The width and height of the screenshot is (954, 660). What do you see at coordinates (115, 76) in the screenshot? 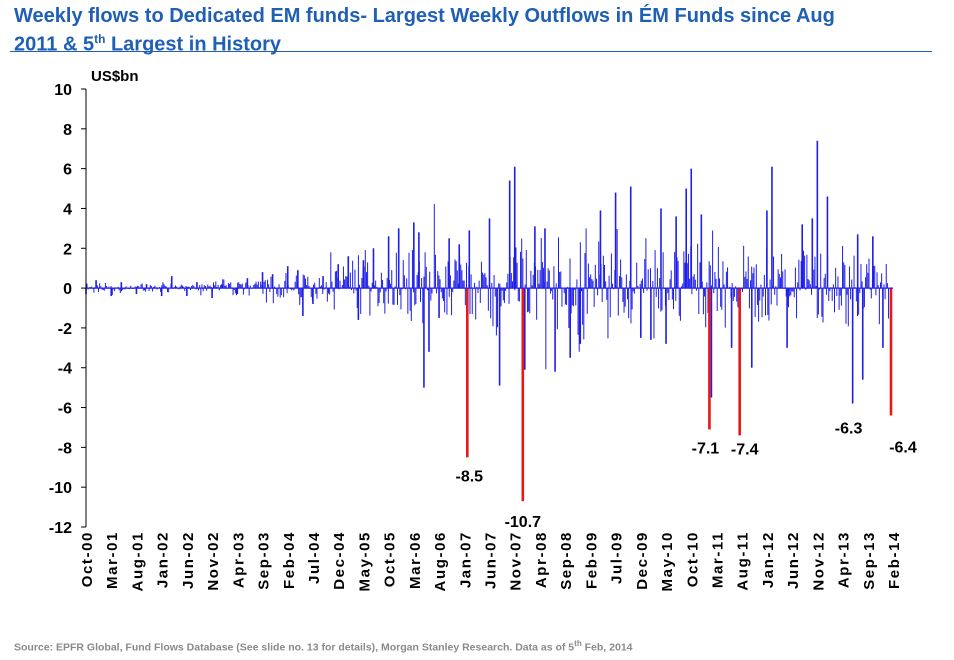
I see `y-unit-label: US$bn` at bounding box center [115, 76].